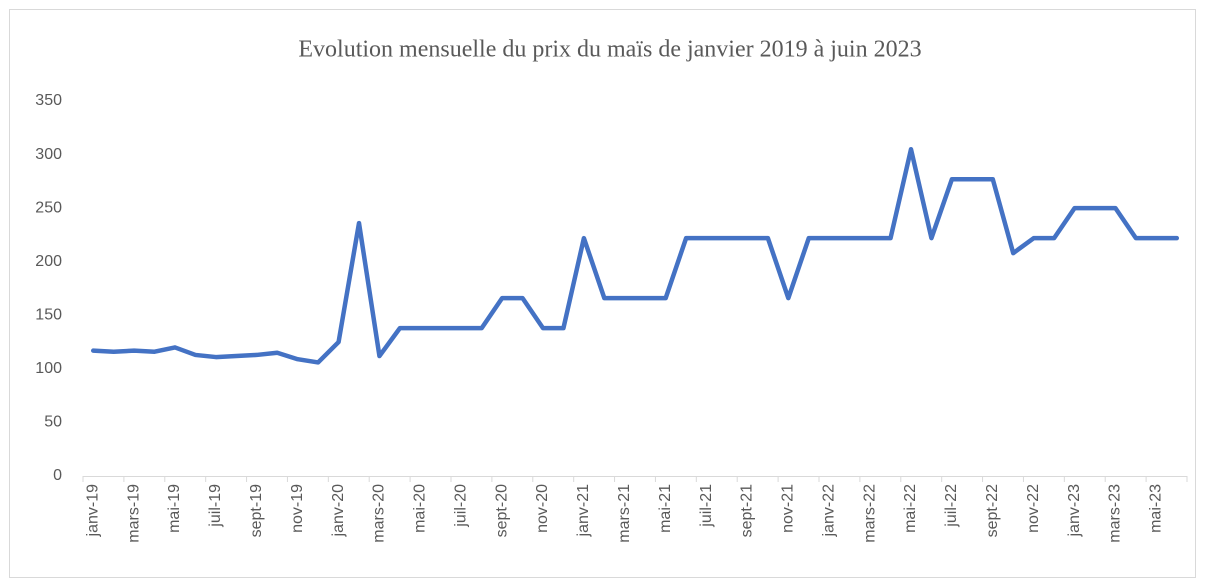 The image size is (1206, 579). Describe the element at coordinates (1115, 513) in the screenshot. I see `x-tick-label: mars-23` at that location.